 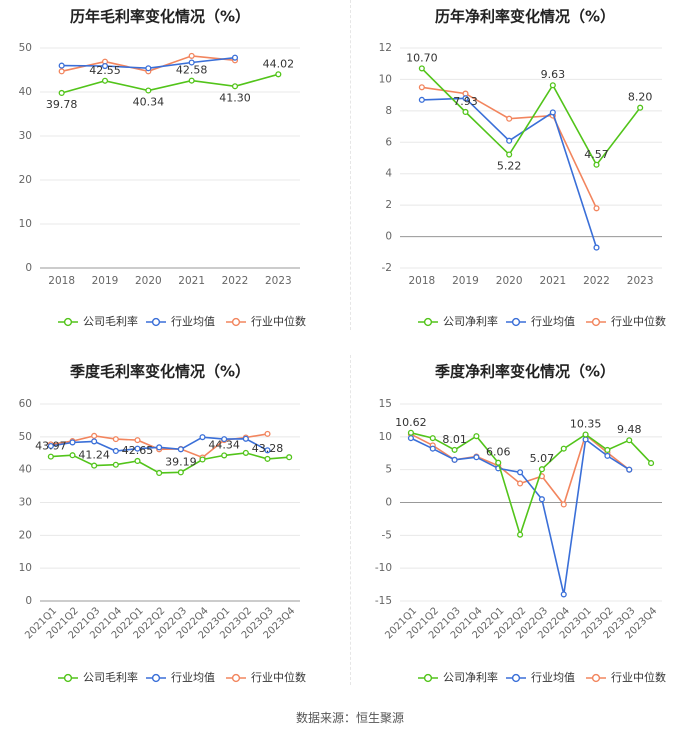 What do you see at coordinates (62, 104) in the screenshot?
I see `chart1-data-label: 39.78` at bounding box center [62, 104].